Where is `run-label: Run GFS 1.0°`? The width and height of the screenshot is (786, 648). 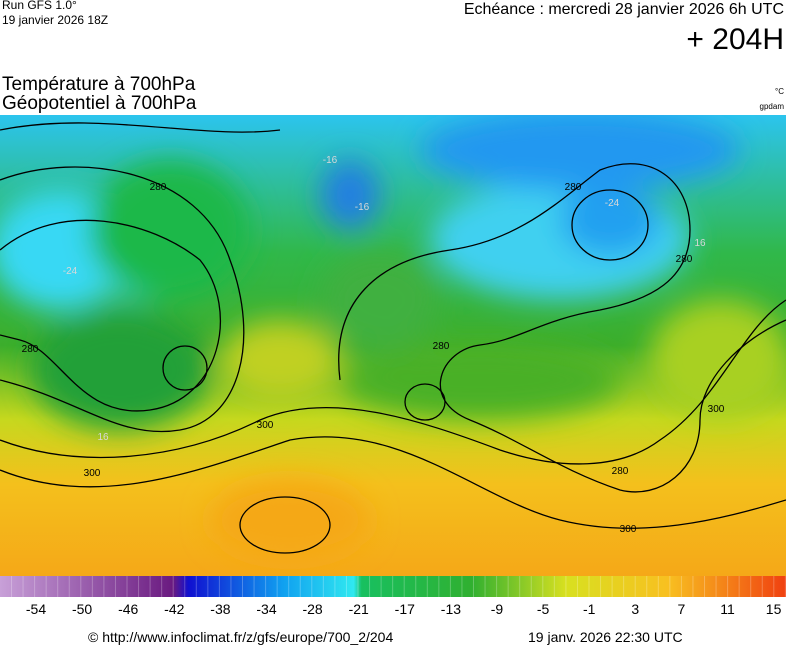 run-label: Run GFS 1.0° is located at coordinates (39, 6).